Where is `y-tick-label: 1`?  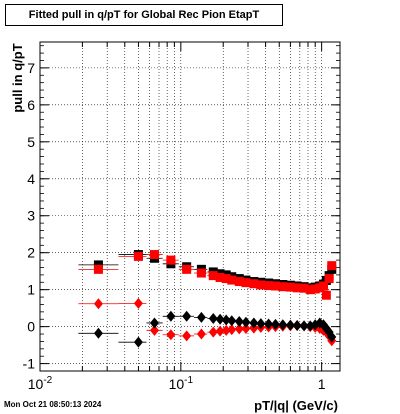 y-tick-label: 1 is located at coordinates (31, 290).